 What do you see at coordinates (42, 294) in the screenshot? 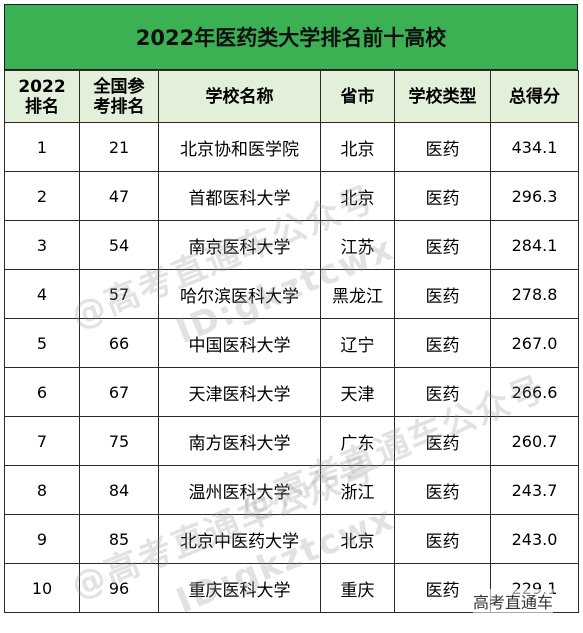
I see `table-cell: 4` at bounding box center [42, 294].